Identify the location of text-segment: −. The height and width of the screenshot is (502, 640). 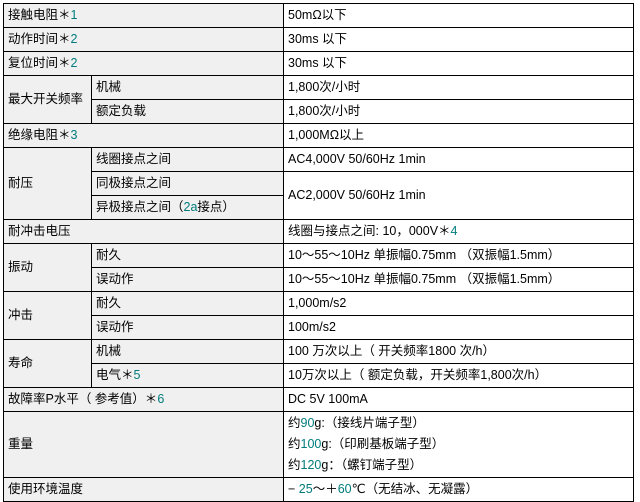
(293, 489).